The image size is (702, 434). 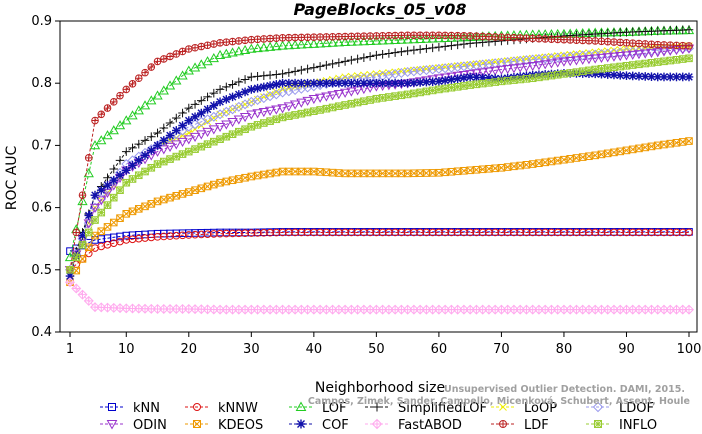 I want to click on x-tick-label: 50, so click(x=376, y=349).